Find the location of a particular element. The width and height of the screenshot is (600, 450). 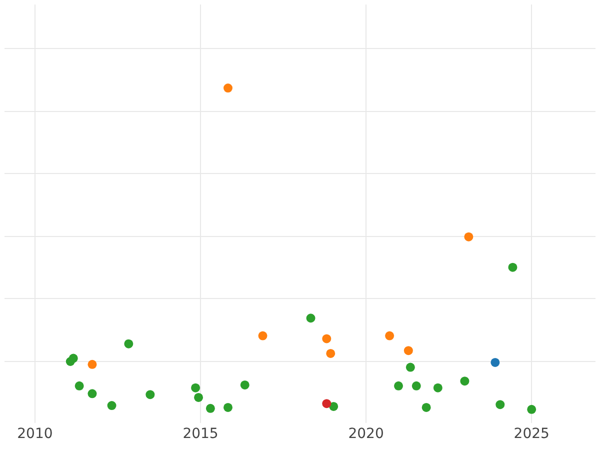

x-tick-label: 2020 is located at coordinates (366, 434).